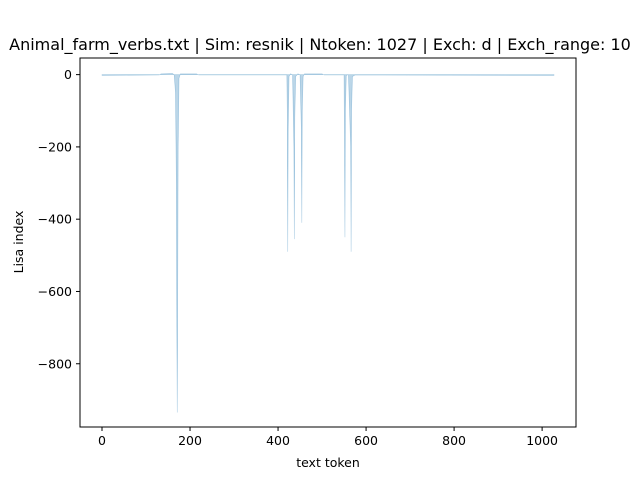 This screenshot has height=480, width=640. What do you see at coordinates (102, 440) in the screenshot?
I see `x-tick-label: 0` at bounding box center [102, 440].